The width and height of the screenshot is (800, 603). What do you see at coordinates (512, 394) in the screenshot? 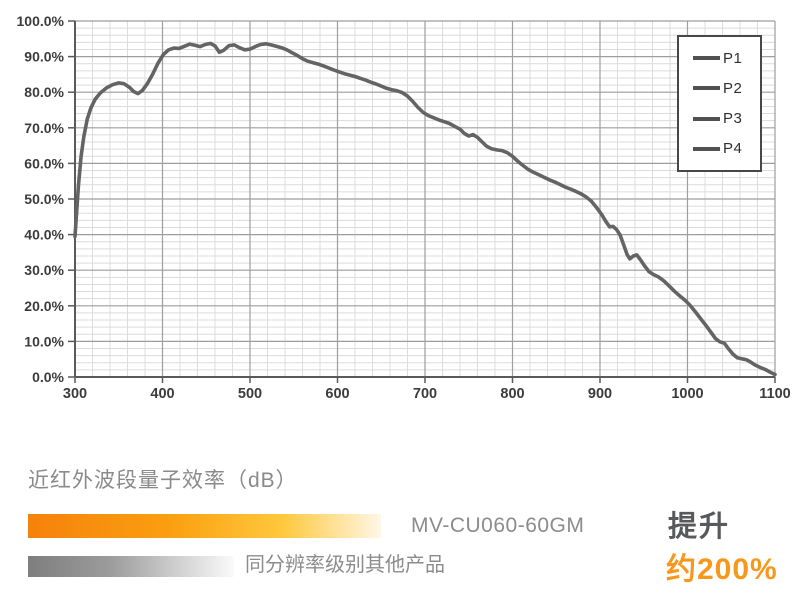
I see `x-tick-label: 800` at bounding box center [512, 394].